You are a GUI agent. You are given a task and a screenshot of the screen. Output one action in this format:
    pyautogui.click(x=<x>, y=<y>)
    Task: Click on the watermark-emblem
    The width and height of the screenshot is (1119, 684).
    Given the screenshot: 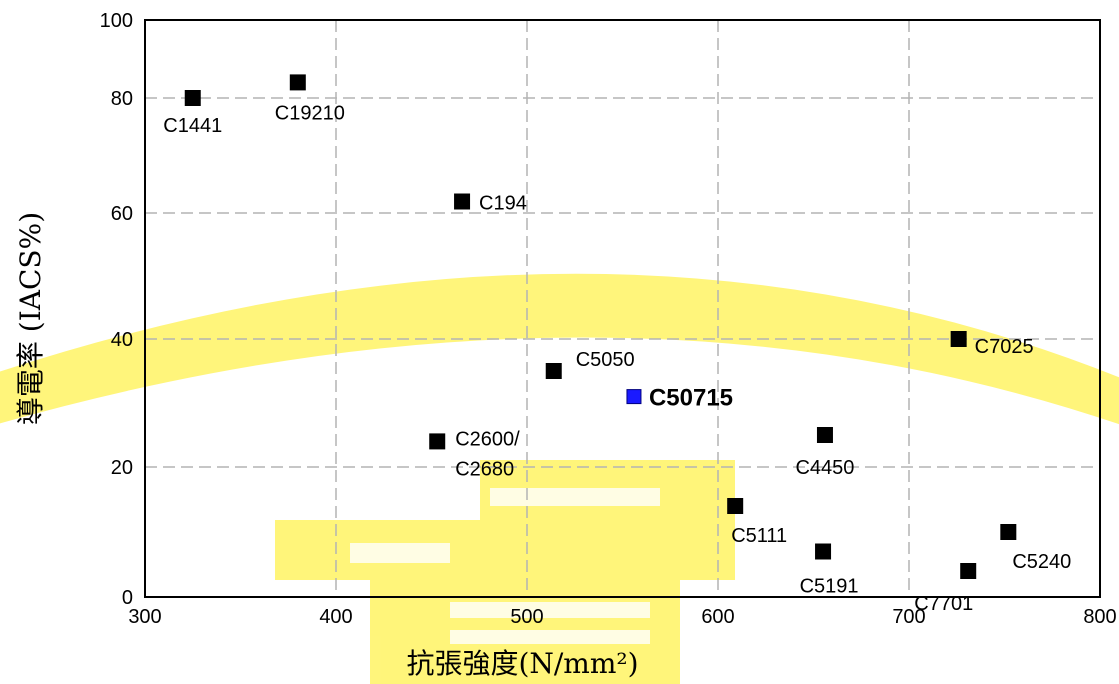 What is the action you would take?
    pyautogui.click(x=505, y=572)
    